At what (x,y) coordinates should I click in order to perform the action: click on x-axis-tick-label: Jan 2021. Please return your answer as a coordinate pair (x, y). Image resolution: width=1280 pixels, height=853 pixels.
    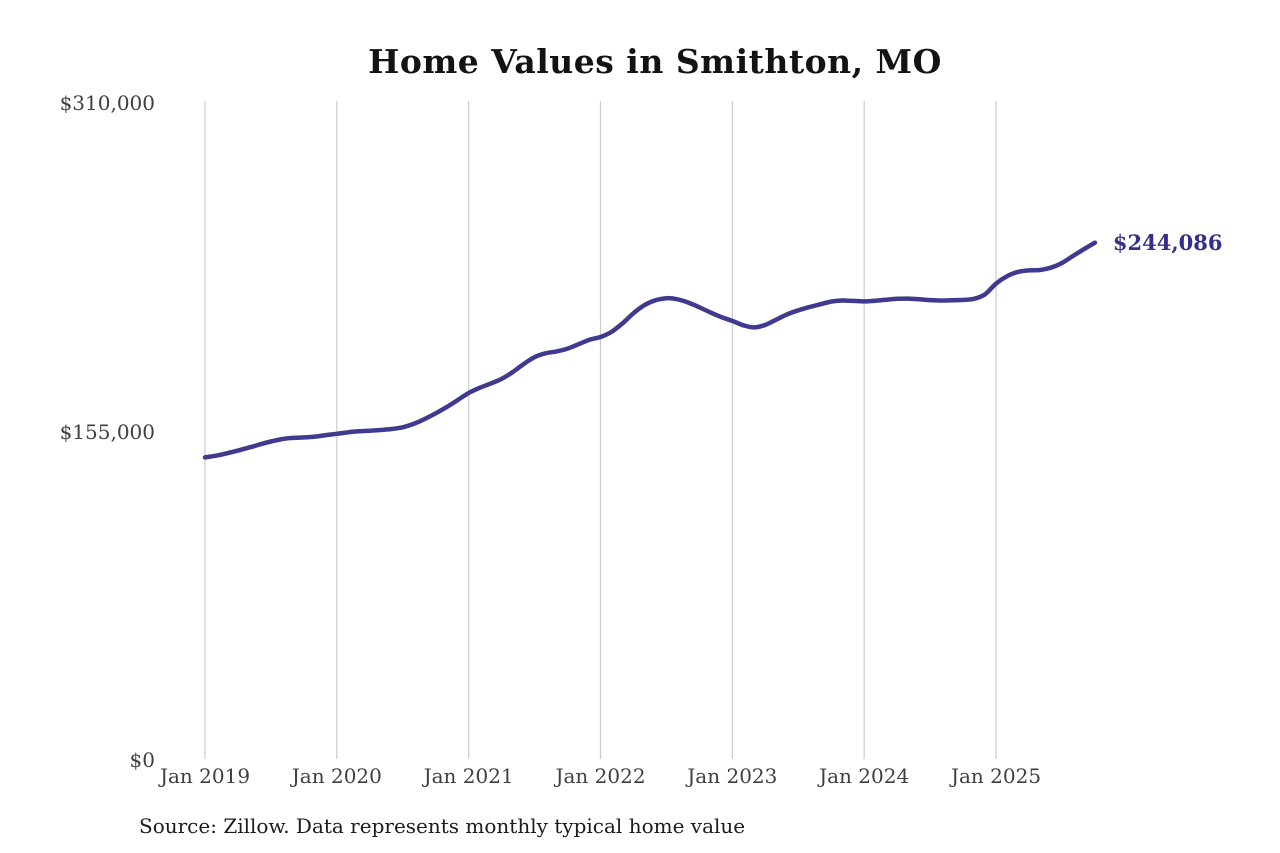
    Looking at the image, I should click on (468, 776).